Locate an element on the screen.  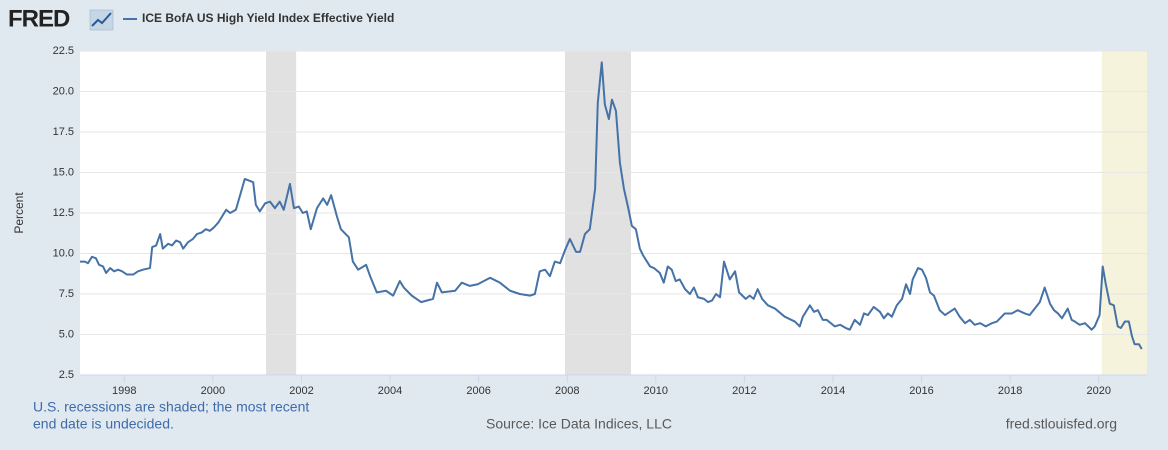
y-tick-label: 10.0 is located at coordinates (63, 253).